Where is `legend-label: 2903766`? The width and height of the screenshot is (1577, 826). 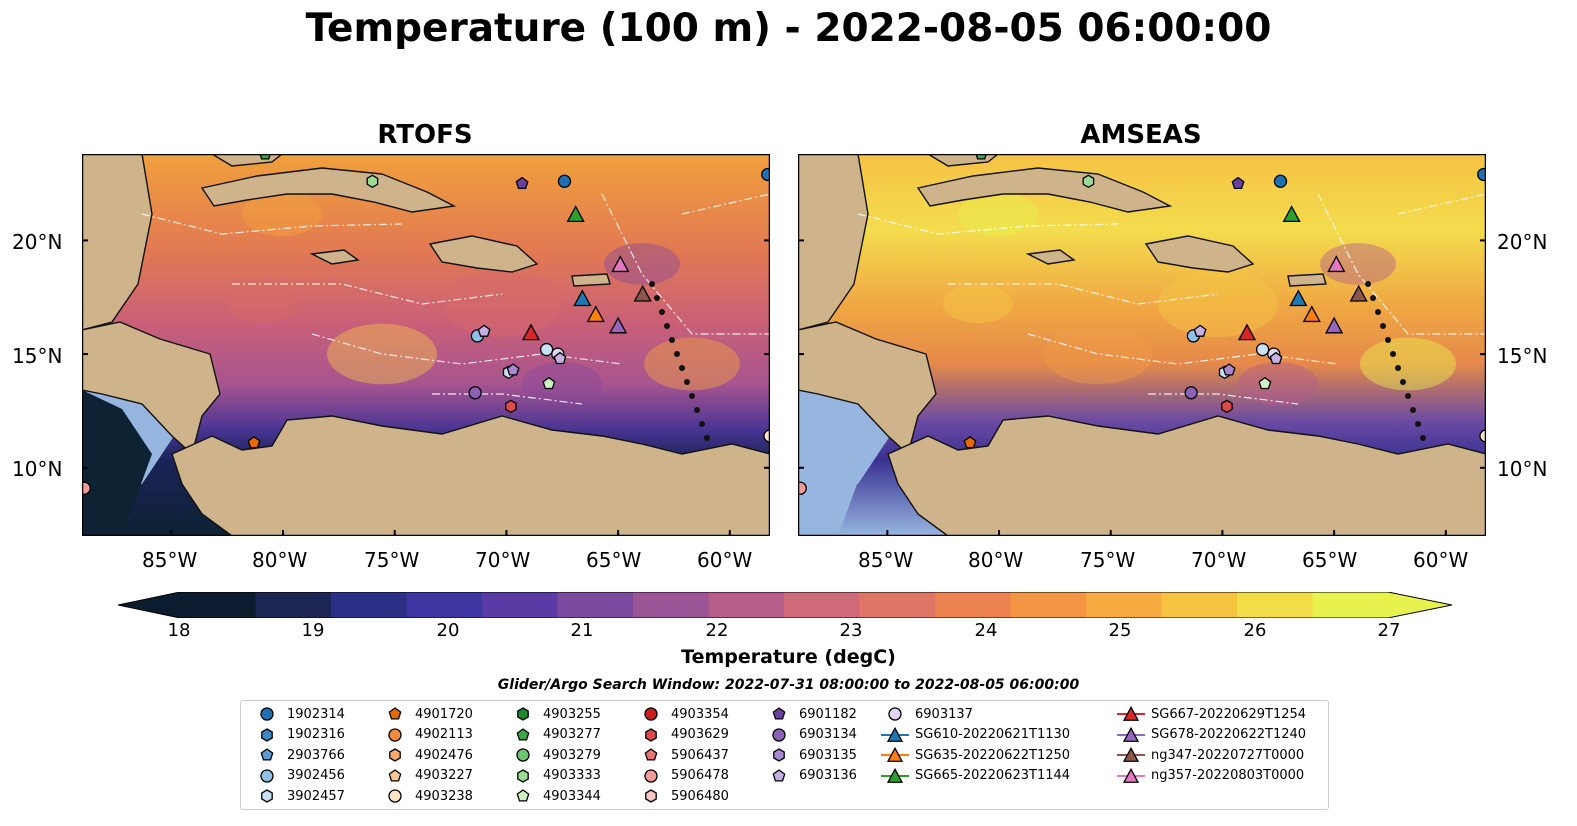 legend-label: 2903766 is located at coordinates (316, 755).